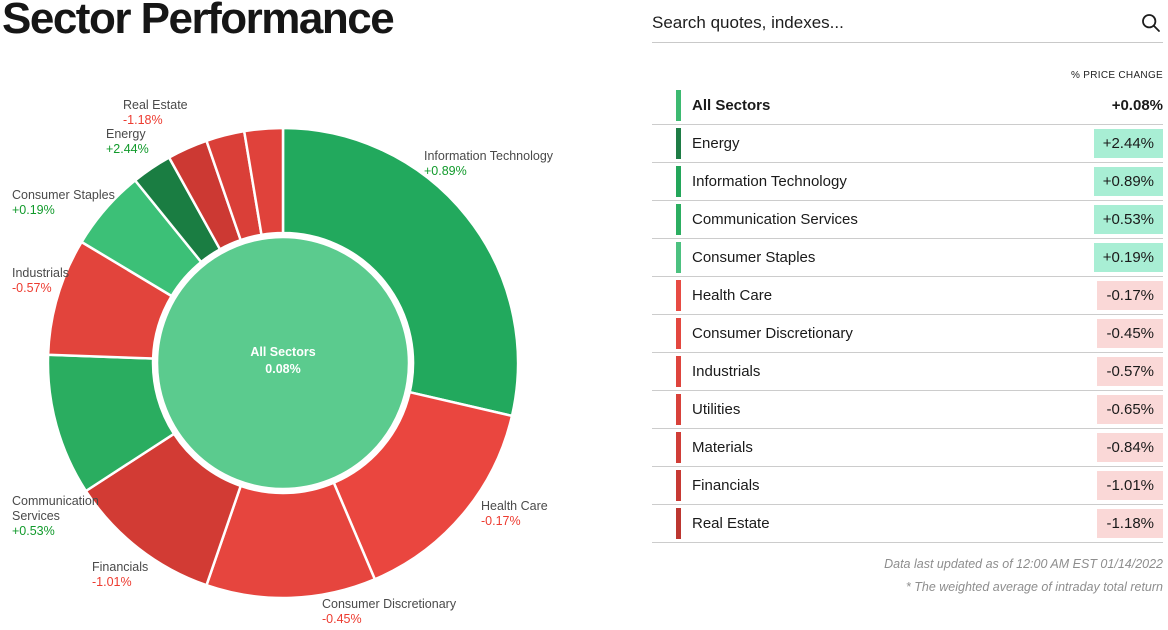  Describe the element at coordinates (445, 171) in the screenshot. I see `chart-label-value: +0.89%` at that location.